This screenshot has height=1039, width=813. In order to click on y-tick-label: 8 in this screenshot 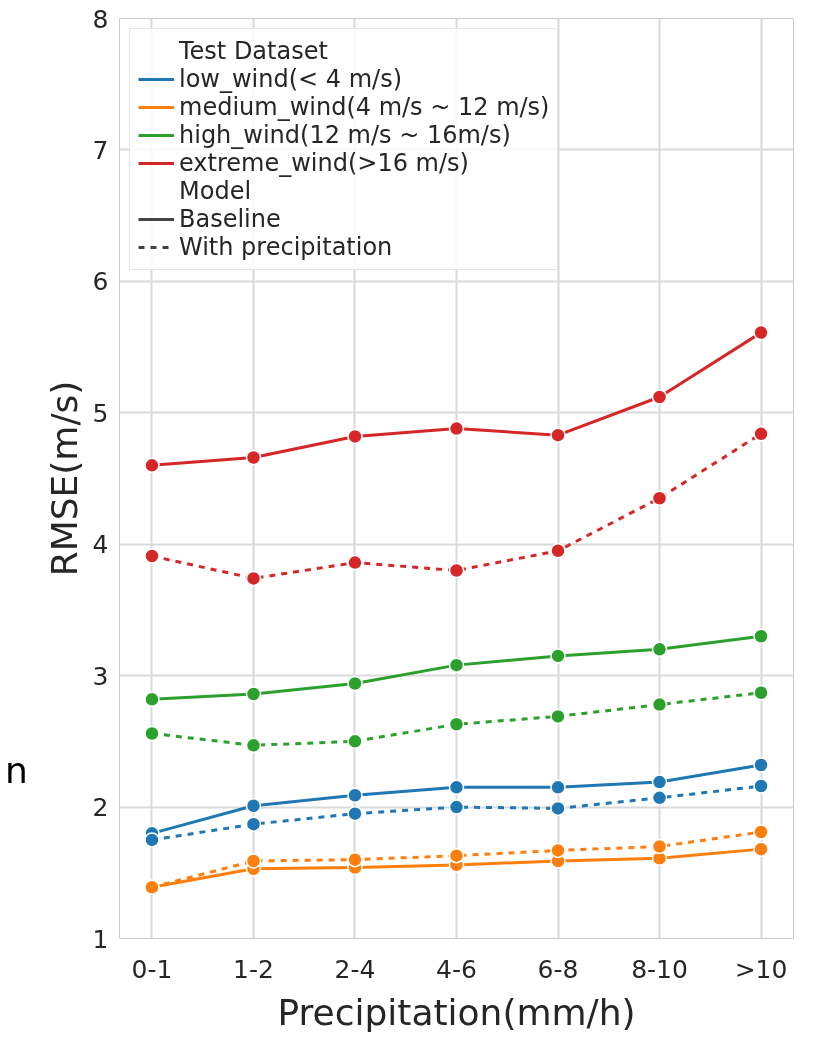, I will do `click(100, 19)`.